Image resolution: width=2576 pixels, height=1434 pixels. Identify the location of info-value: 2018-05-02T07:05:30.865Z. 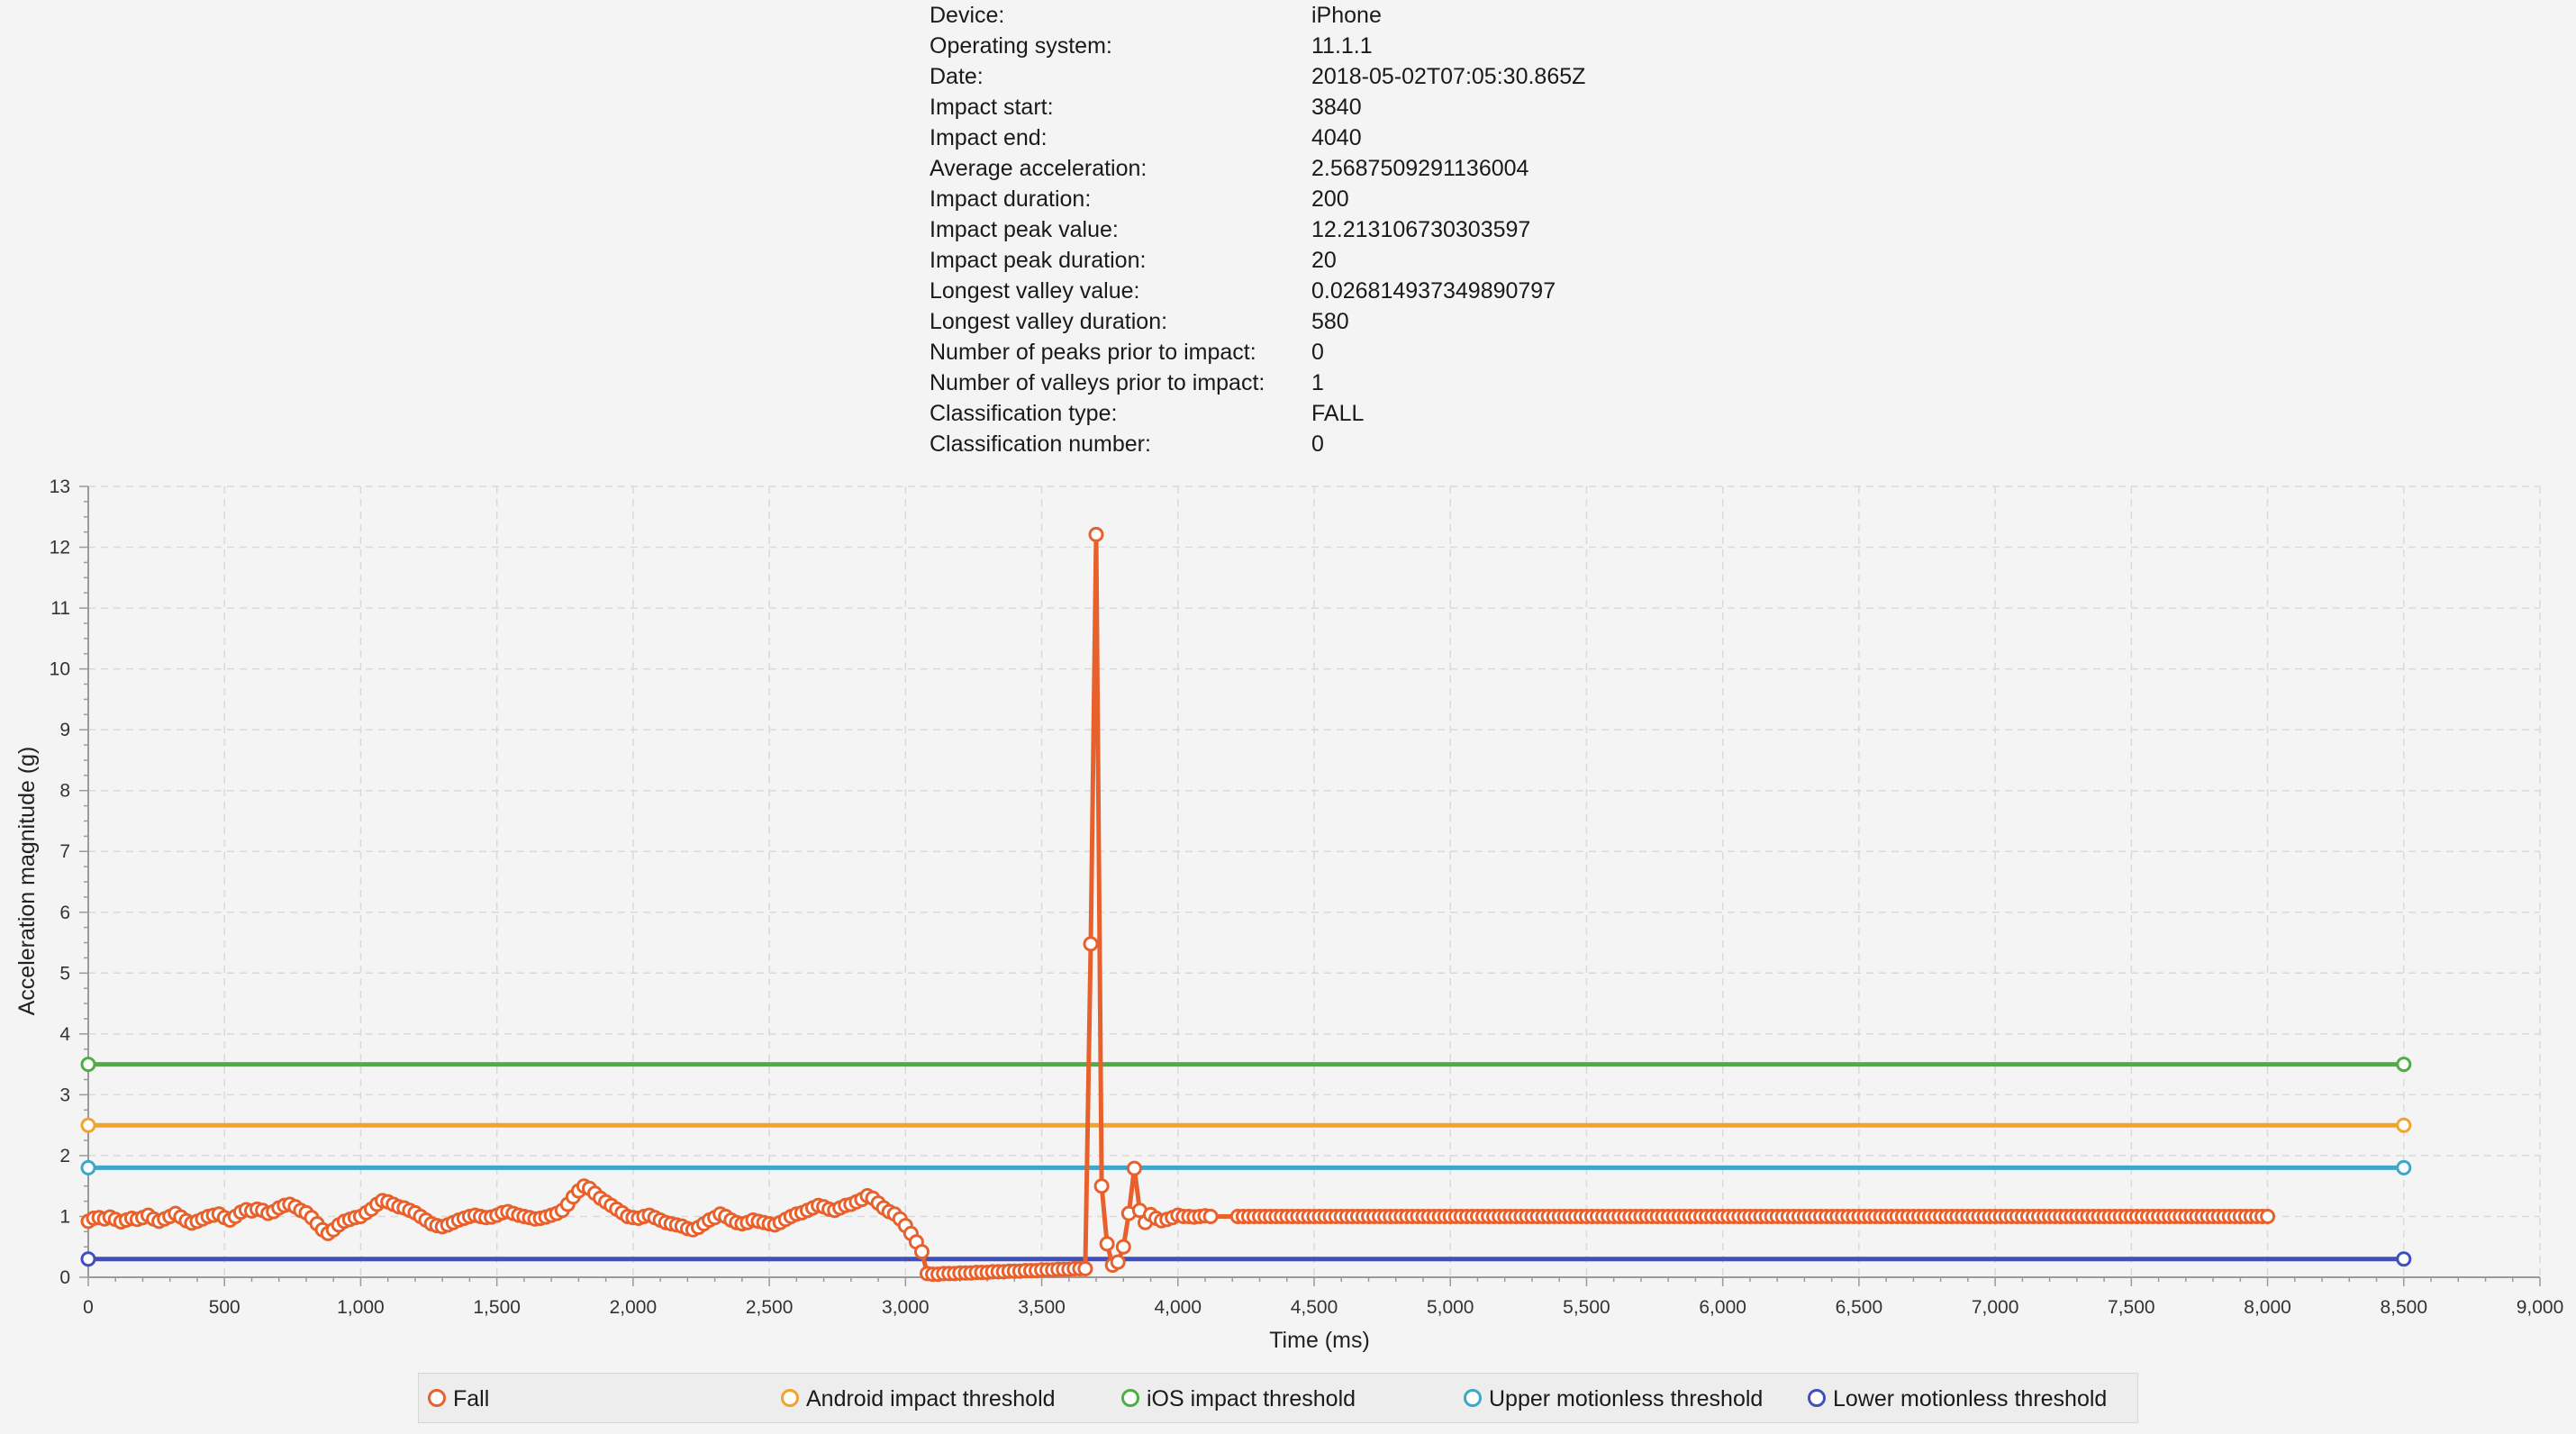
(1448, 76).